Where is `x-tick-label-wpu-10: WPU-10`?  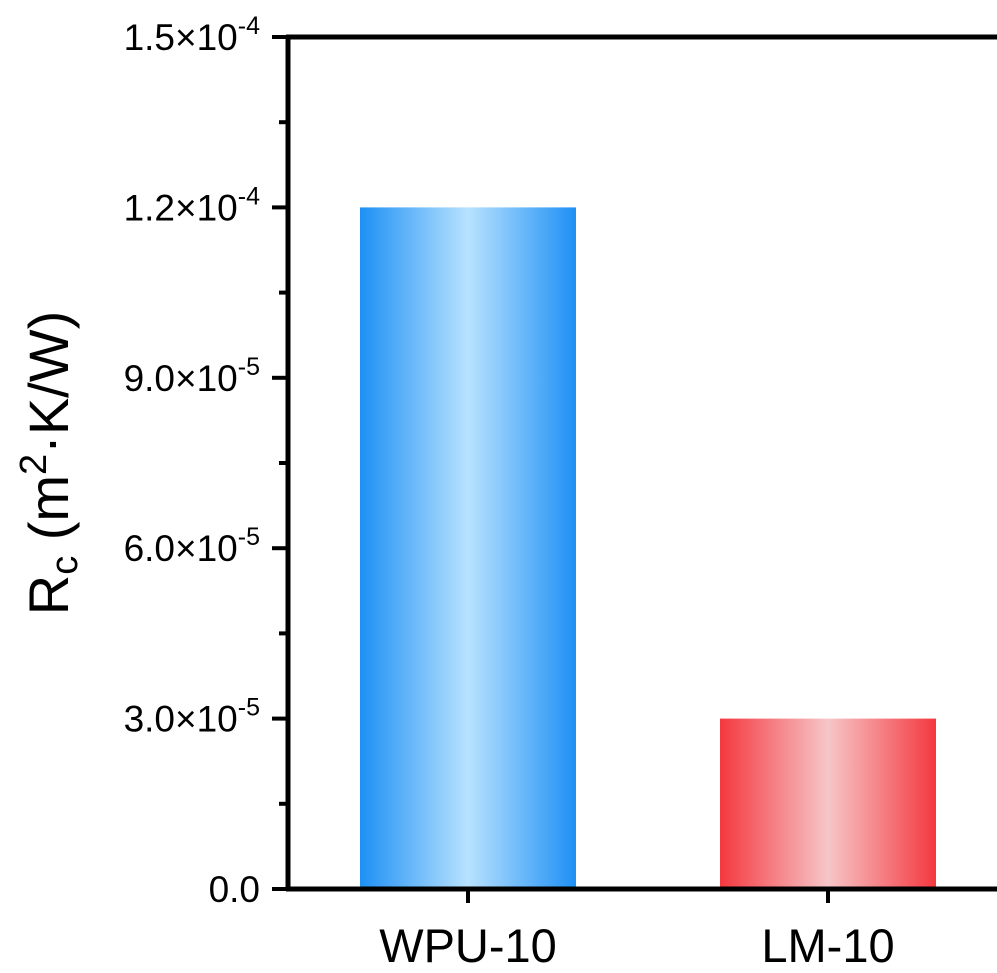
x-tick-label-wpu-10: WPU-10 is located at coordinates (468, 945).